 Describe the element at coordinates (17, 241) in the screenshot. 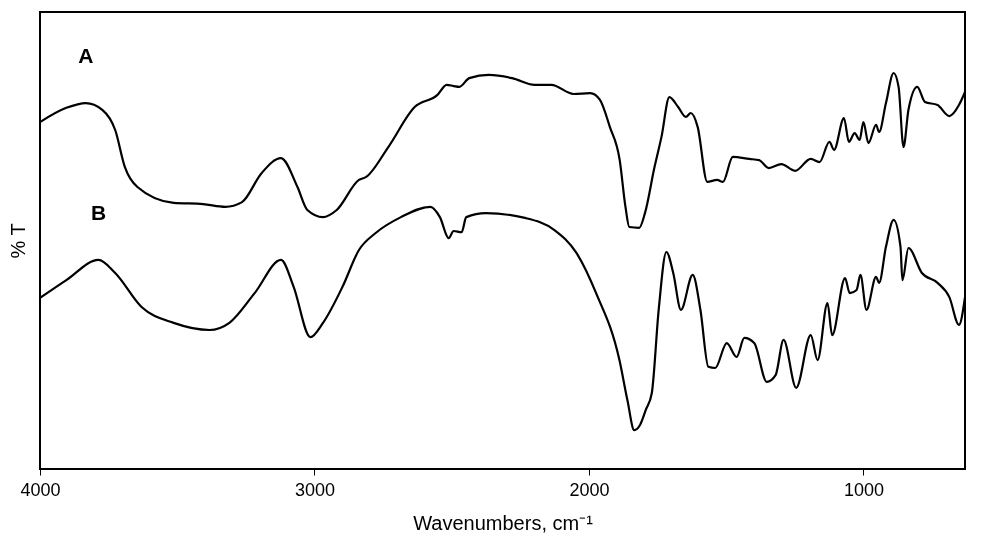

I see `y-axis-title: % T` at that location.